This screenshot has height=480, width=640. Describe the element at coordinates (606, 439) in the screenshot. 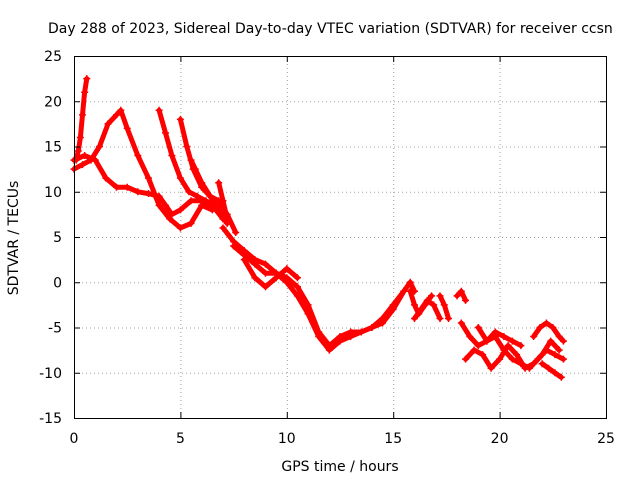

I see `x-tick-label: 25` at that location.